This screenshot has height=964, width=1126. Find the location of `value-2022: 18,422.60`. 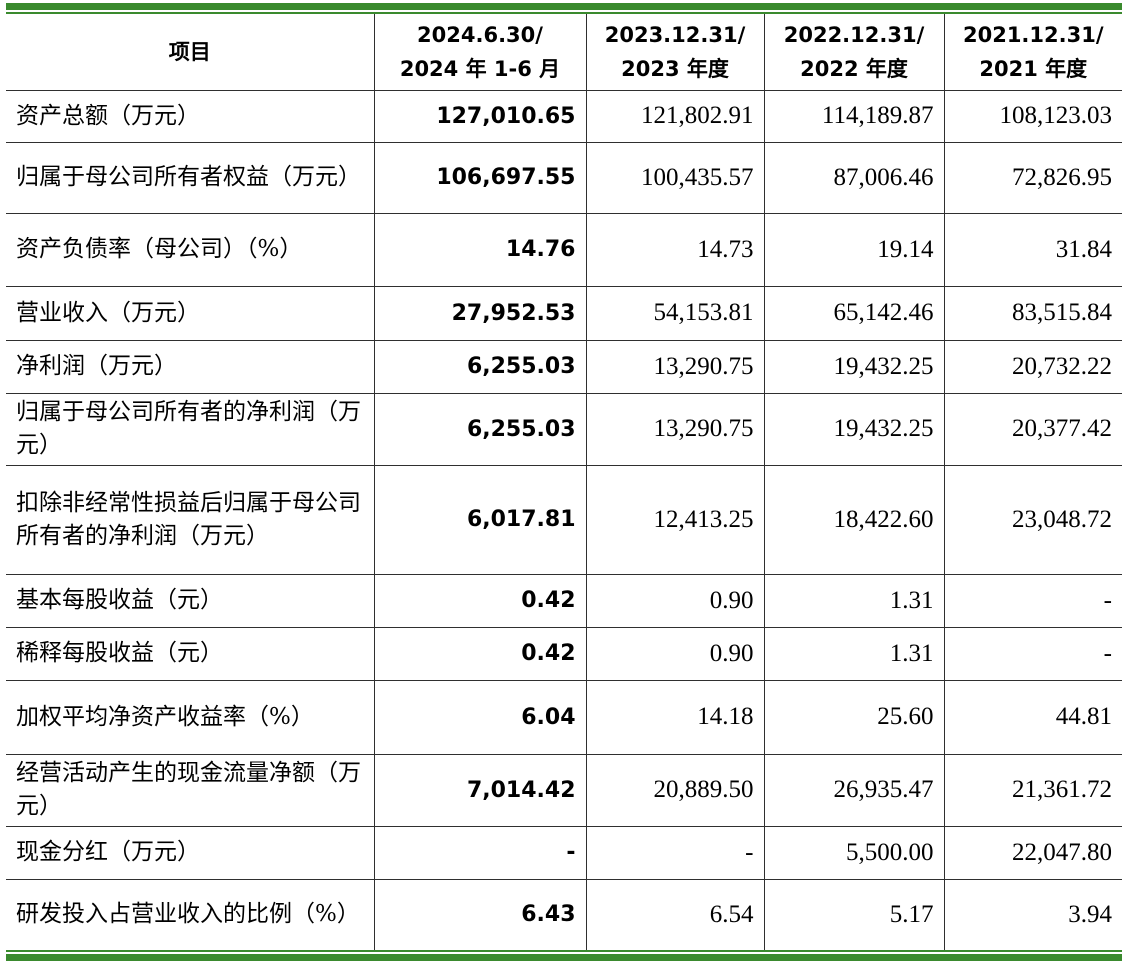

value-2022: 18,422.60 is located at coordinates (854, 519).